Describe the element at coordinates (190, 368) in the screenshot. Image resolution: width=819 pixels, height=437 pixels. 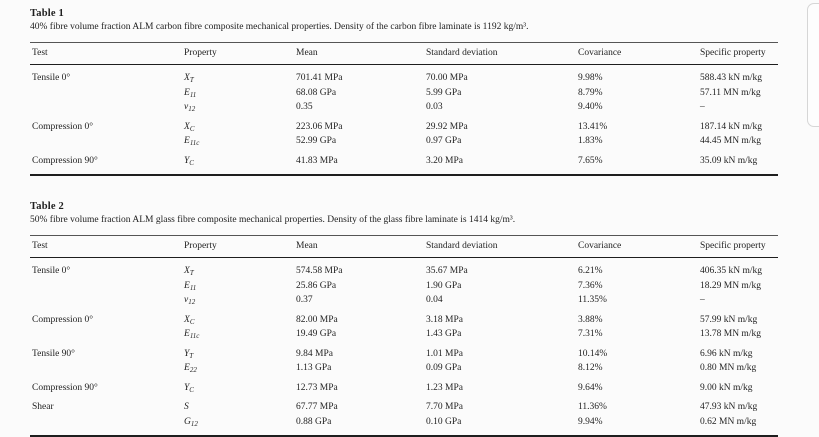
I see `property-symbol: E22` at that location.